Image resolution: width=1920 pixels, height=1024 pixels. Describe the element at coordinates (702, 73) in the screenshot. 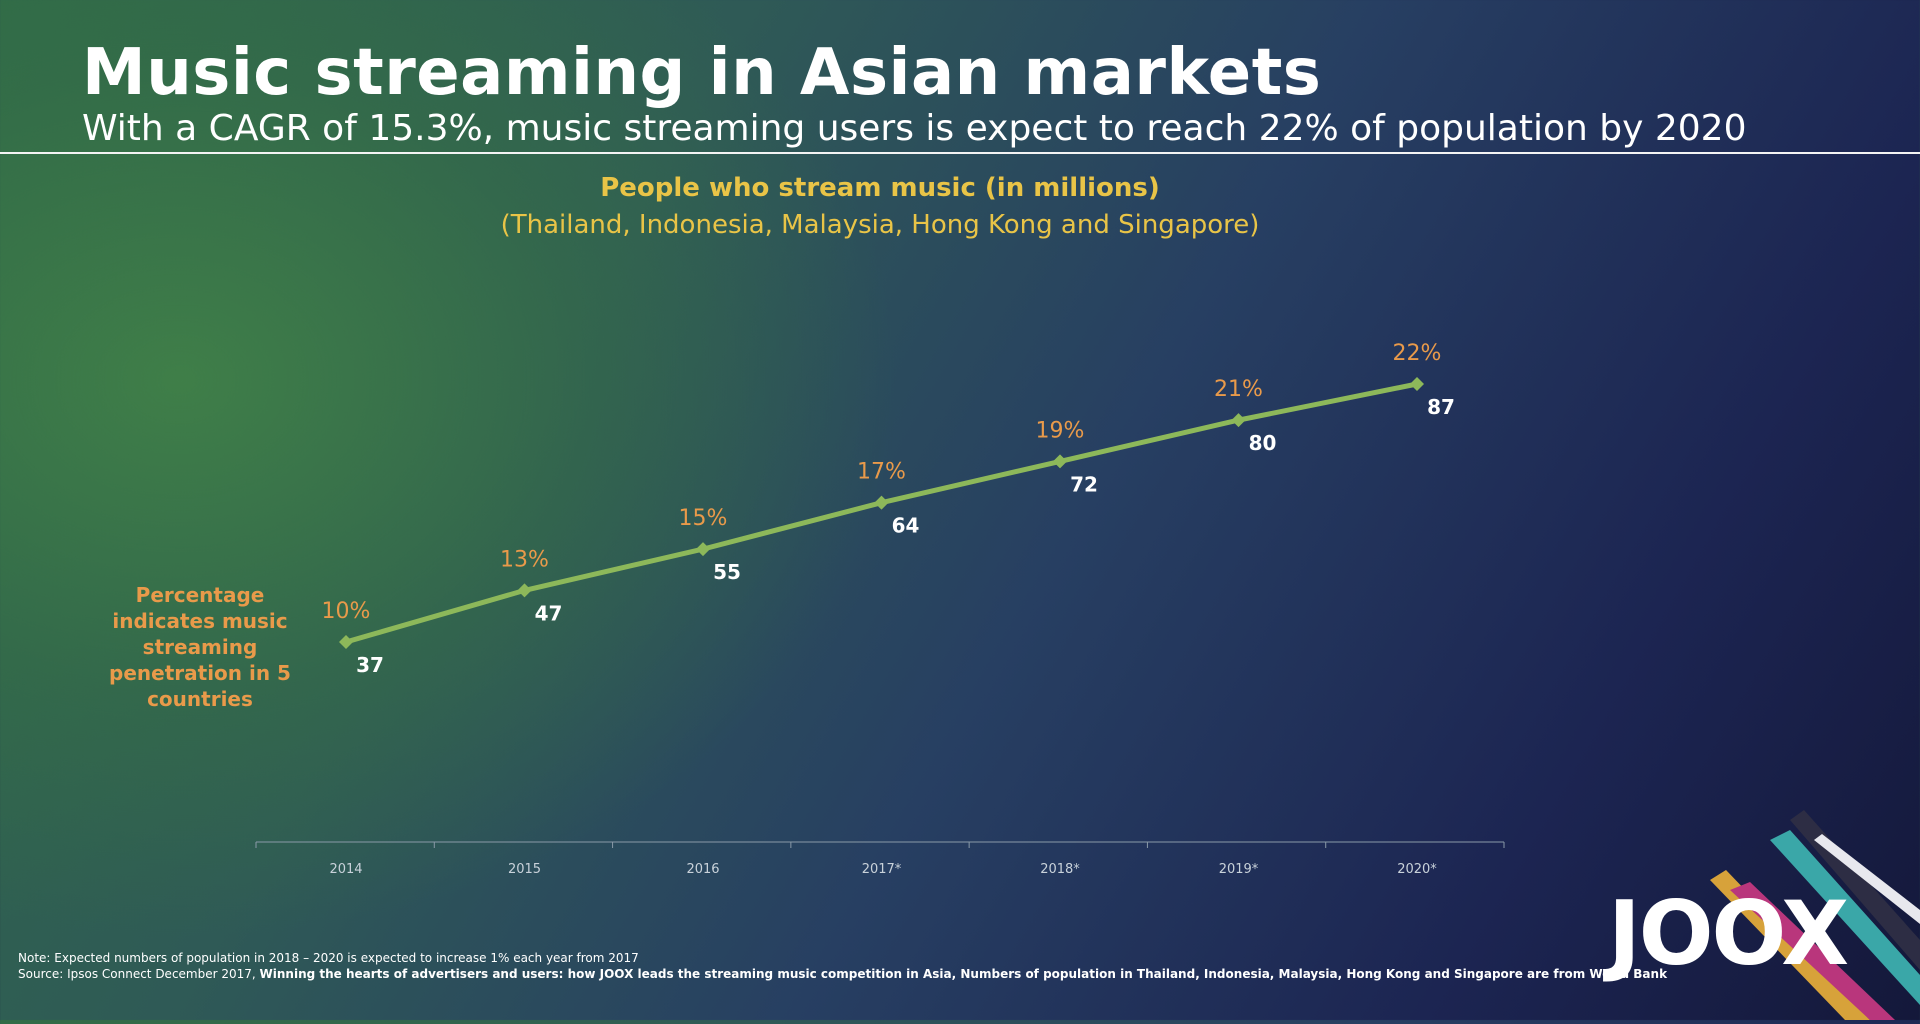

I see `page-title: Music streaming in Asian markets` at that location.